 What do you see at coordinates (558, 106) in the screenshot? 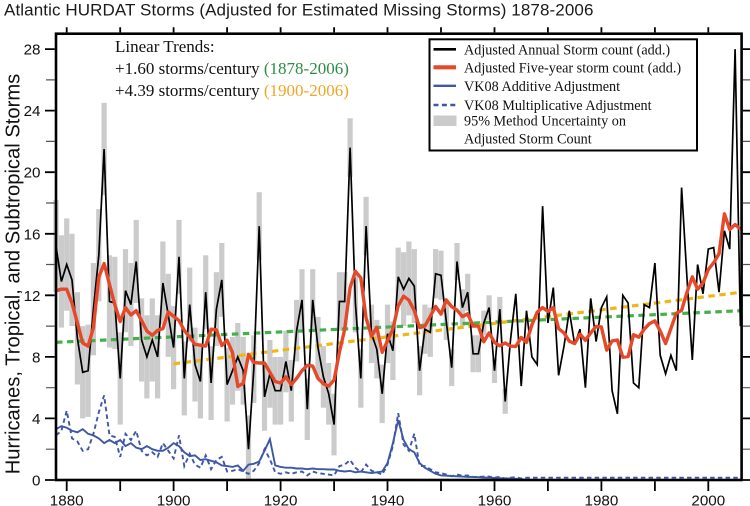
I see `svg-text: VK08 Multiplicative Adjustment` at bounding box center [558, 106].